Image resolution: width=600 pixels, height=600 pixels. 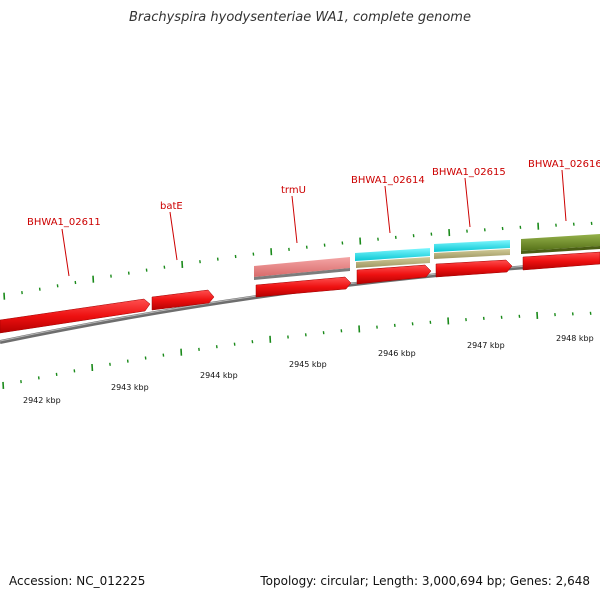 What do you see at coordinates (560, 242) in the screenshot?
I see `feature-bar-02616-olive` at bounding box center [560, 242].